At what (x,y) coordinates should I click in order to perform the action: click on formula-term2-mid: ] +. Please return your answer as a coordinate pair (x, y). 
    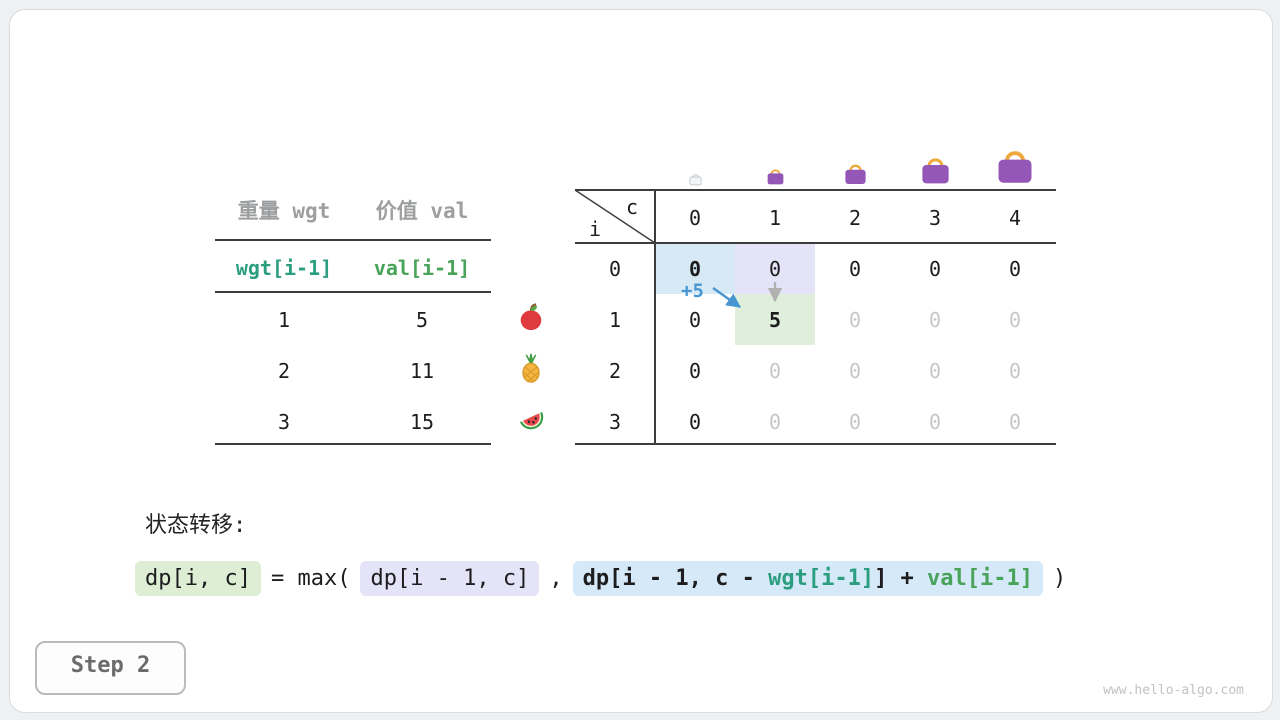
    Looking at the image, I should click on (901, 578).